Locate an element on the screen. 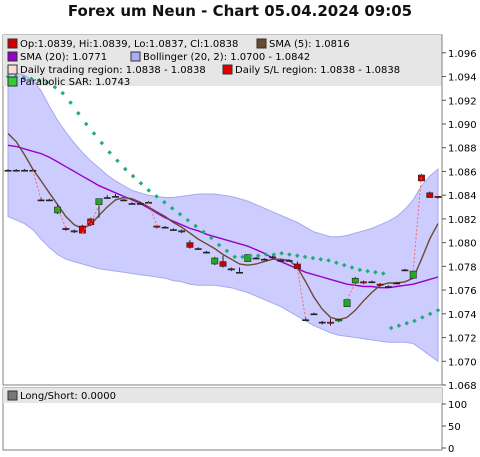  y-tick-label: 1.070 is located at coordinates (462, 362).